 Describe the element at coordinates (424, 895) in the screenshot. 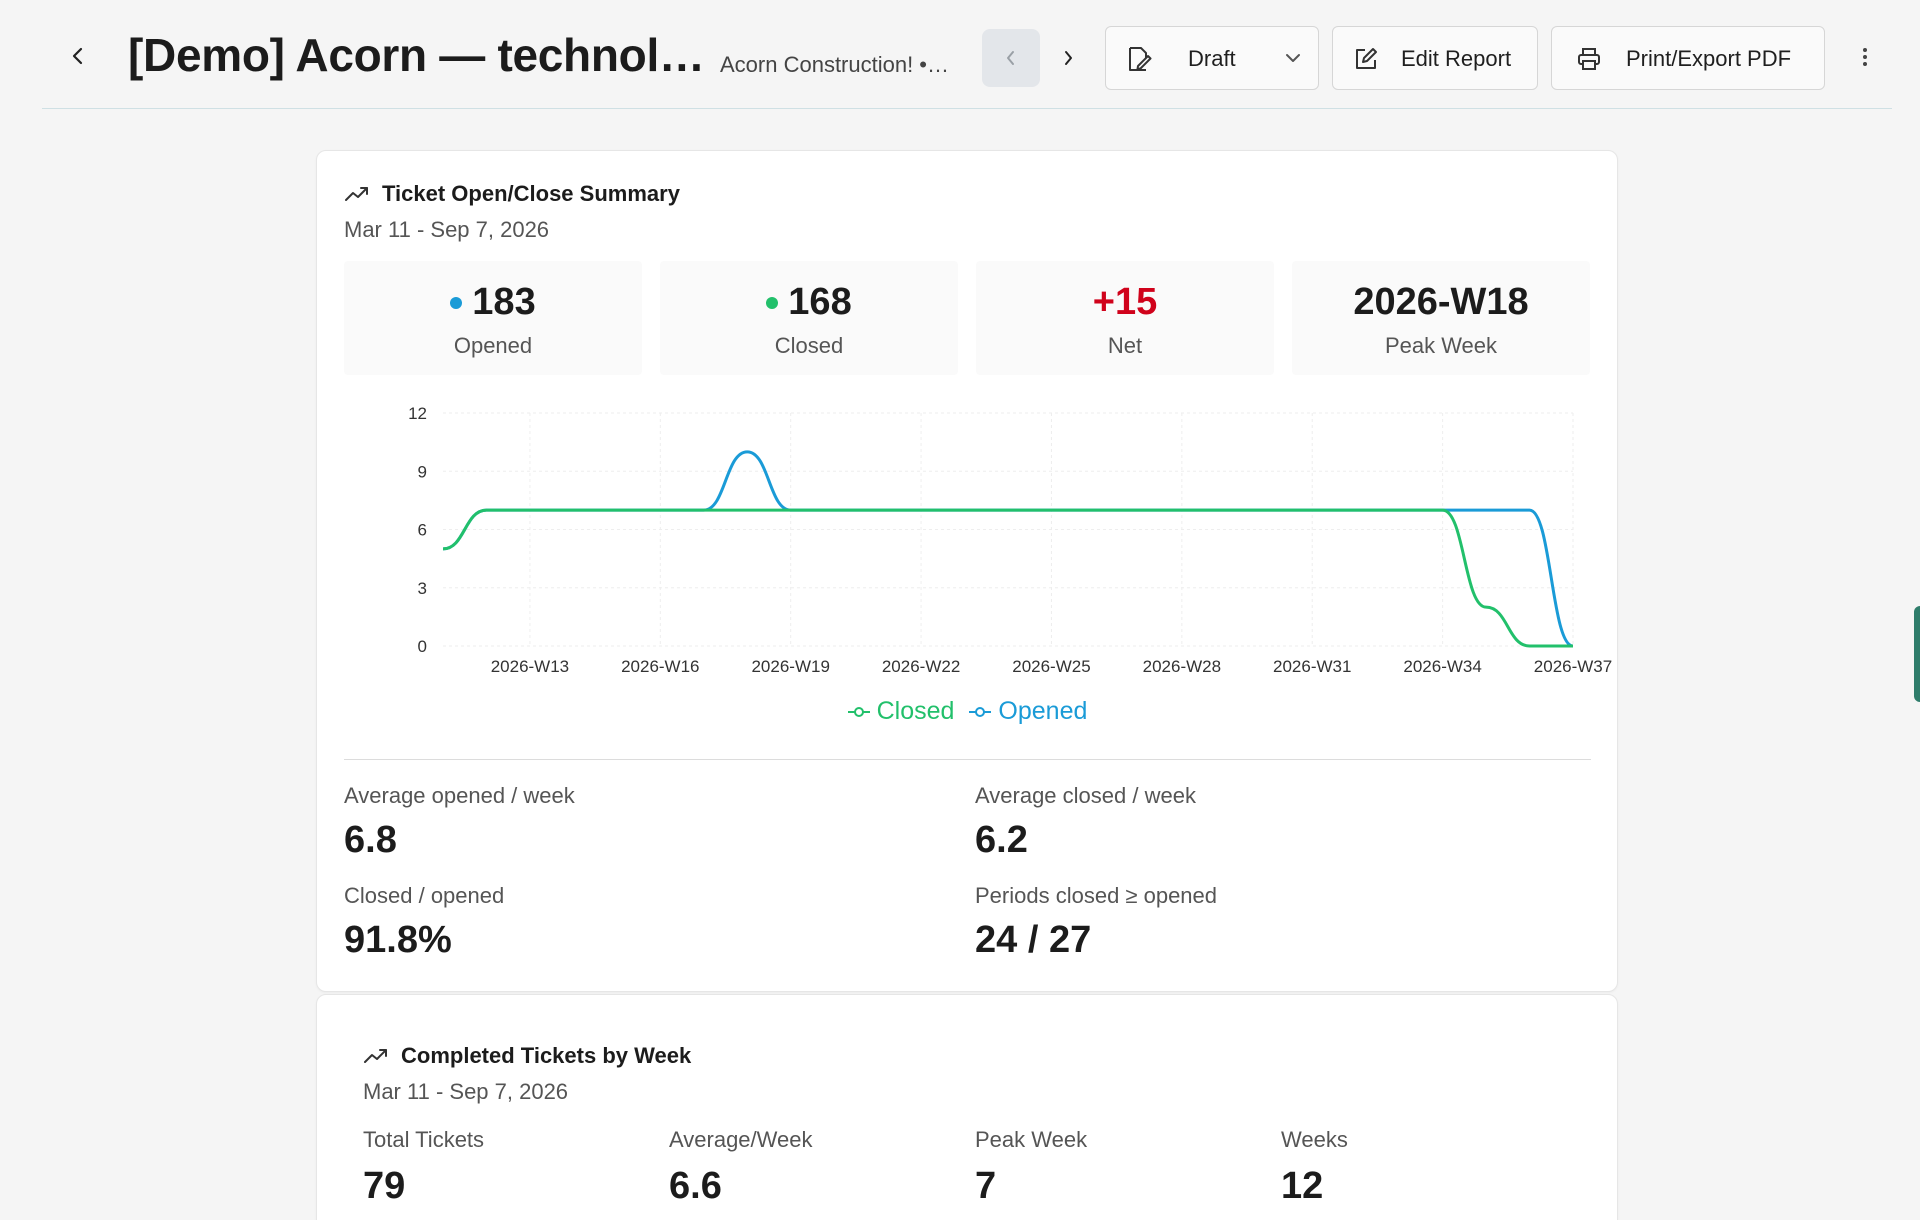

I see `stat-ratio-label: Closed / opened` at that location.